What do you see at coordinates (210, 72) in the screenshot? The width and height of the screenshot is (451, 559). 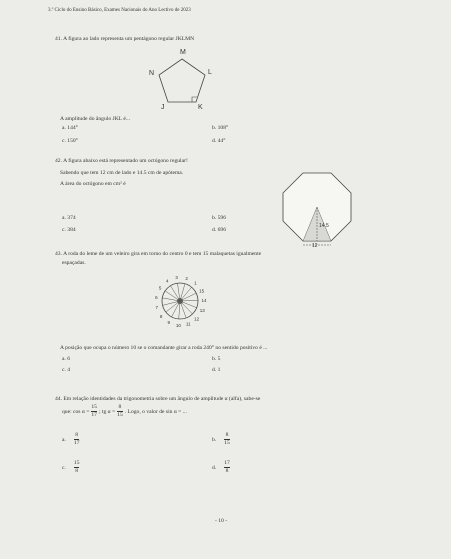 I see `vertex-label: L` at bounding box center [210, 72].